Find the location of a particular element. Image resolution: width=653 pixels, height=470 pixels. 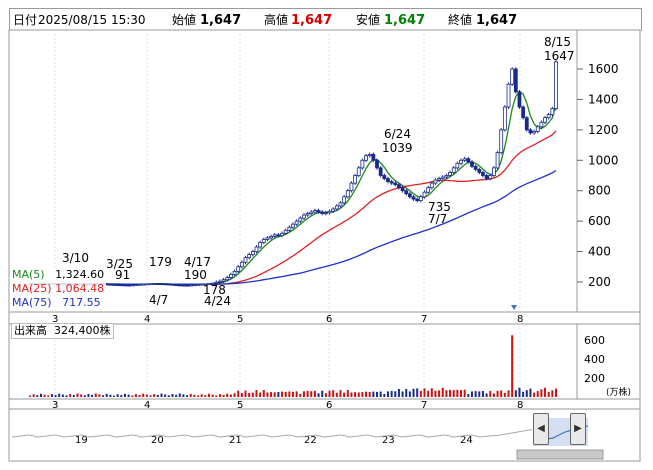

navigator-date-label: 21 is located at coordinates (235, 440).